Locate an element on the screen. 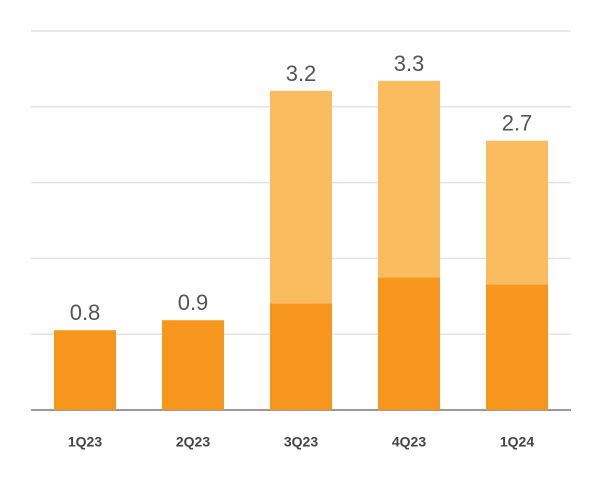 This screenshot has height=480, width=600. x-tick-label: 3Q23 is located at coordinates (301, 442).